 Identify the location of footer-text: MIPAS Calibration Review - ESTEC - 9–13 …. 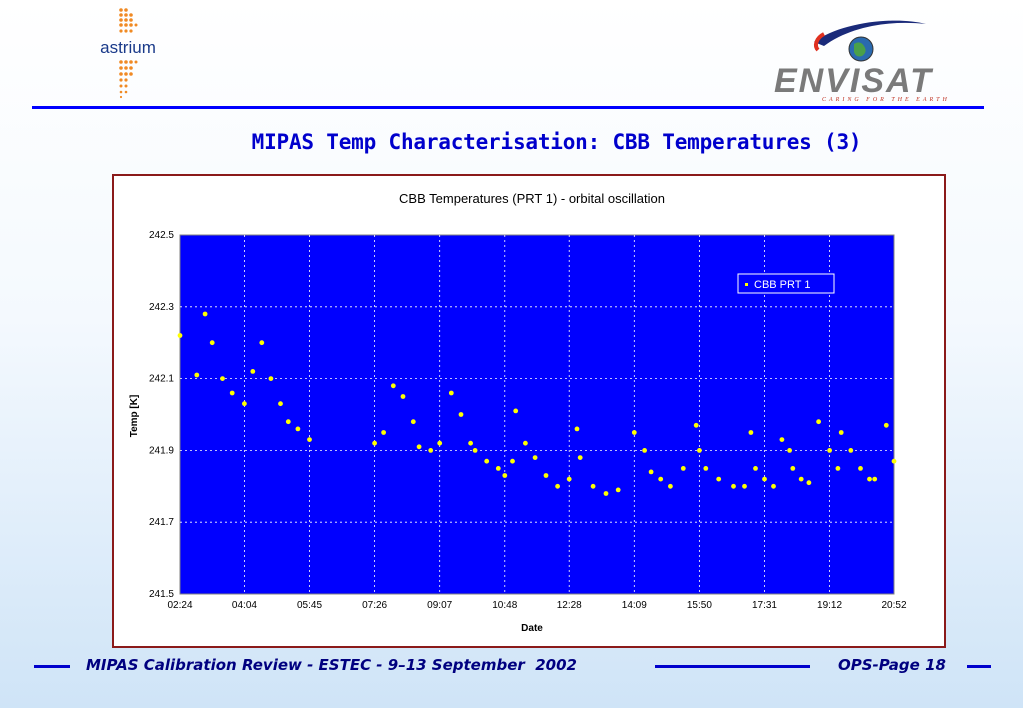
(331, 665).